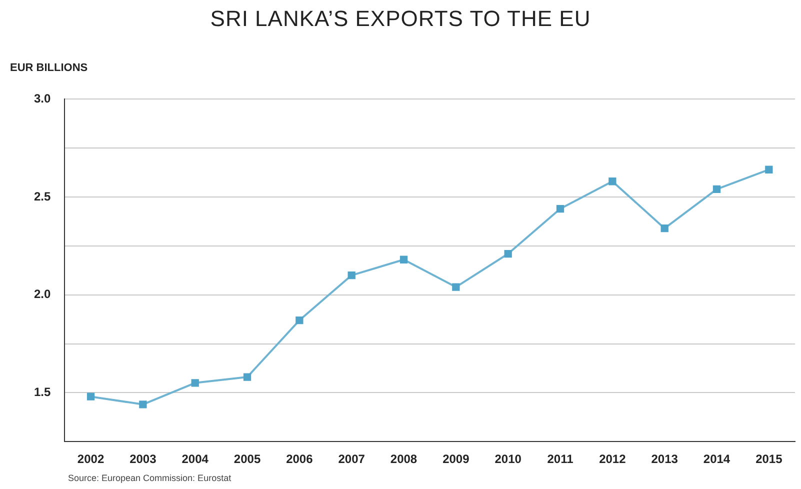 The height and width of the screenshot is (489, 801). Describe the element at coordinates (42, 99) in the screenshot. I see `y-tick-label: 3.0` at that location.